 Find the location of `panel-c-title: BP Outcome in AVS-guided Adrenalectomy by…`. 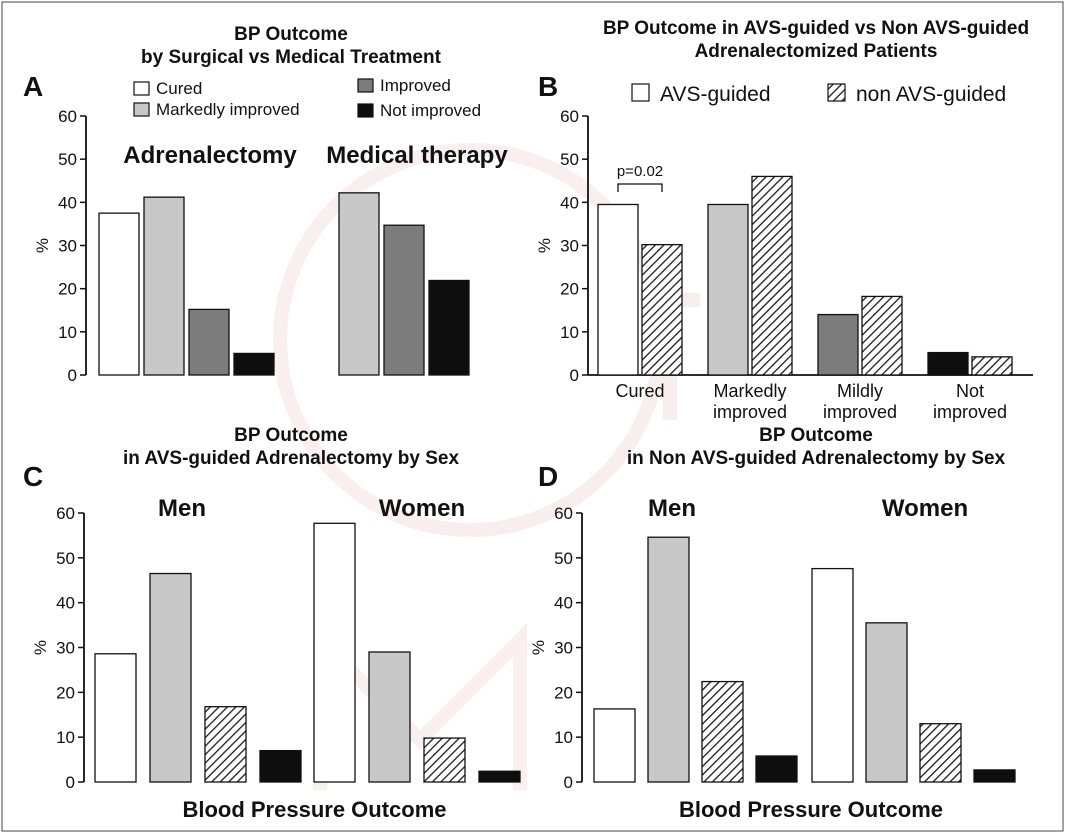

panel-c-title: BP Outcome in AVS-guided Adrenalectomy by… is located at coordinates (291, 447).